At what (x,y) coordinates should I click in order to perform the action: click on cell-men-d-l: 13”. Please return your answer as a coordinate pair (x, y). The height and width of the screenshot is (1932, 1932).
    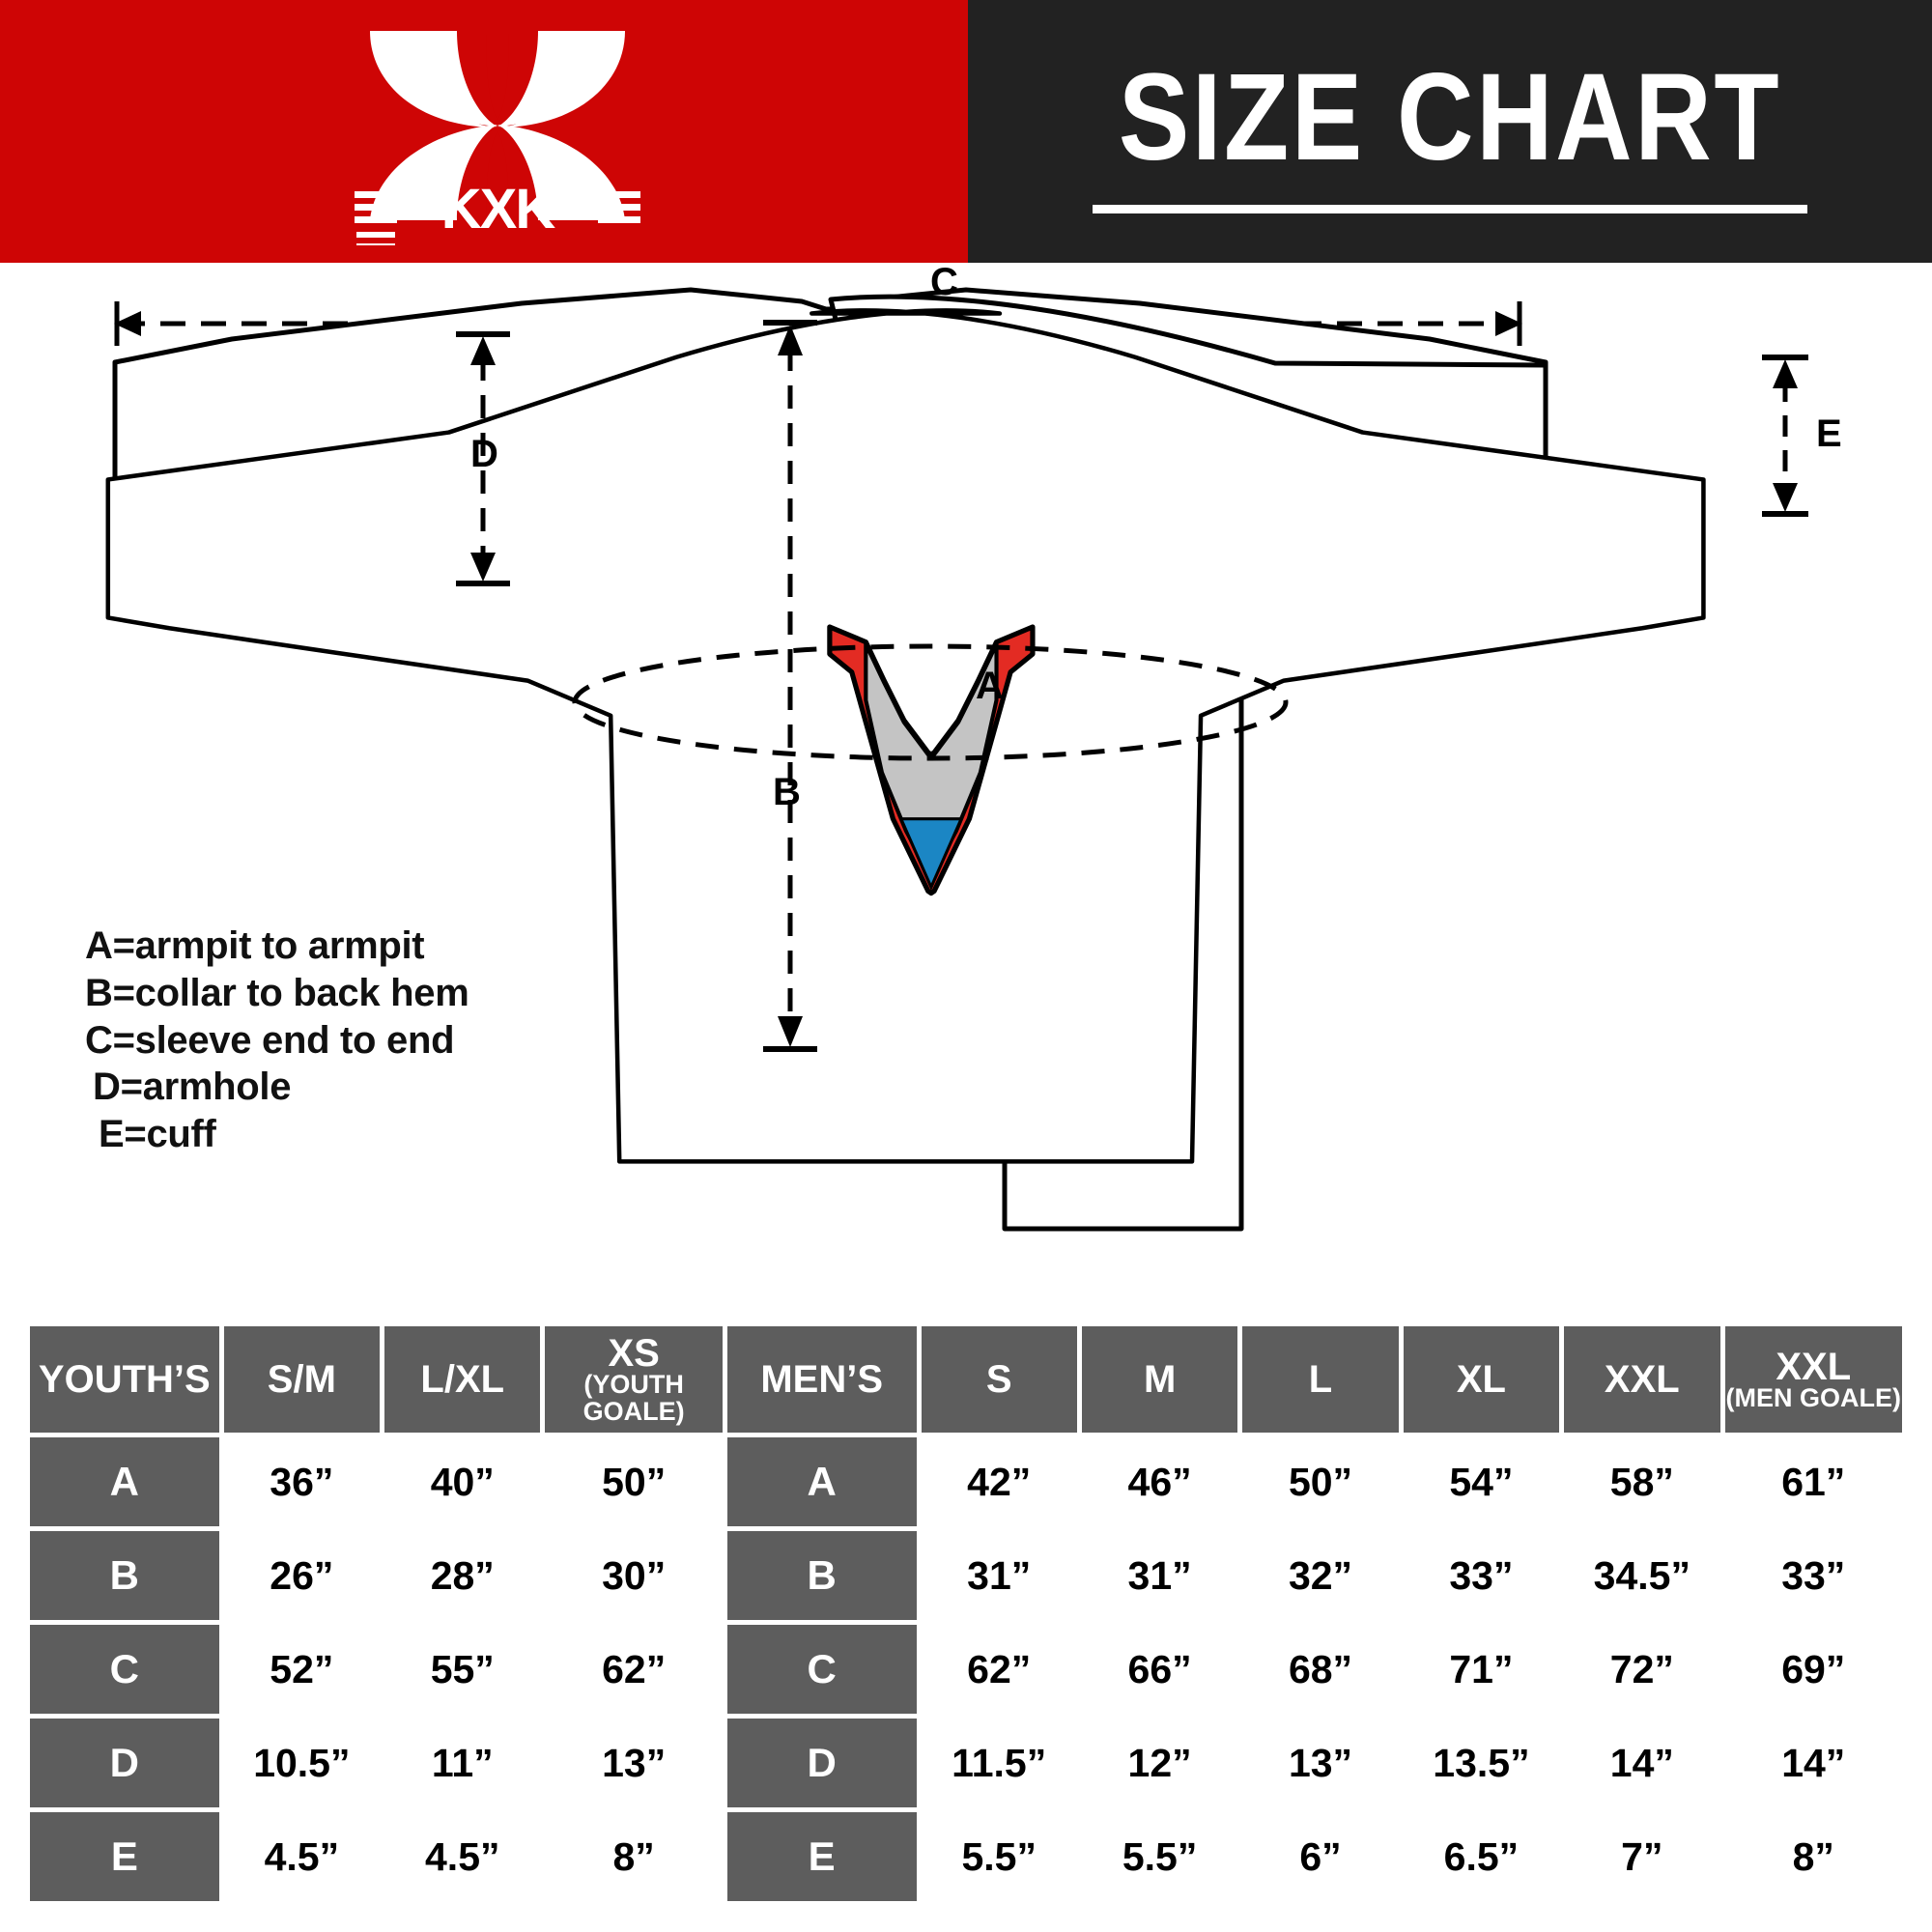
    Looking at the image, I should click on (1320, 1763).